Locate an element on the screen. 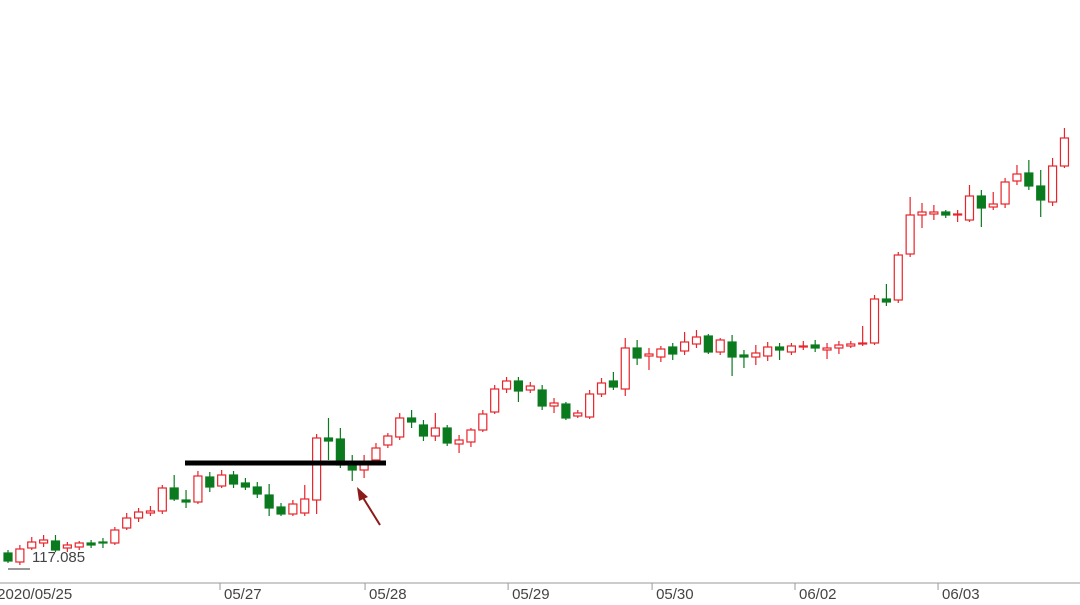  x-tick-label: 06/03 is located at coordinates (961, 594).